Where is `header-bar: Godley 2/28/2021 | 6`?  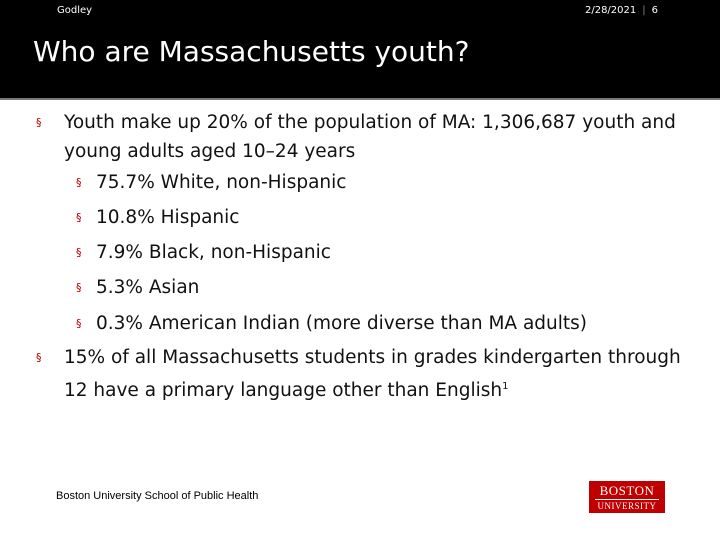 header-bar: Godley 2/28/2021 | 6 is located at coordinates (360, 12).